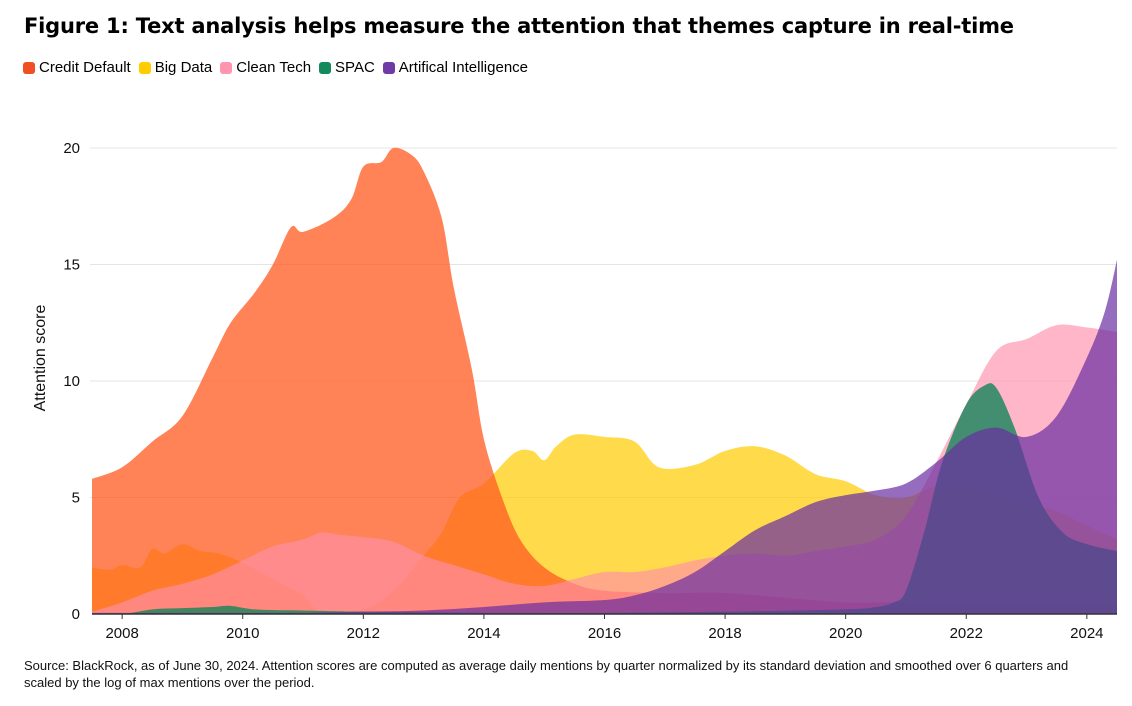 The image size is (1132, 706). I want to click on y-tick-label: 15, so click(71, 265).